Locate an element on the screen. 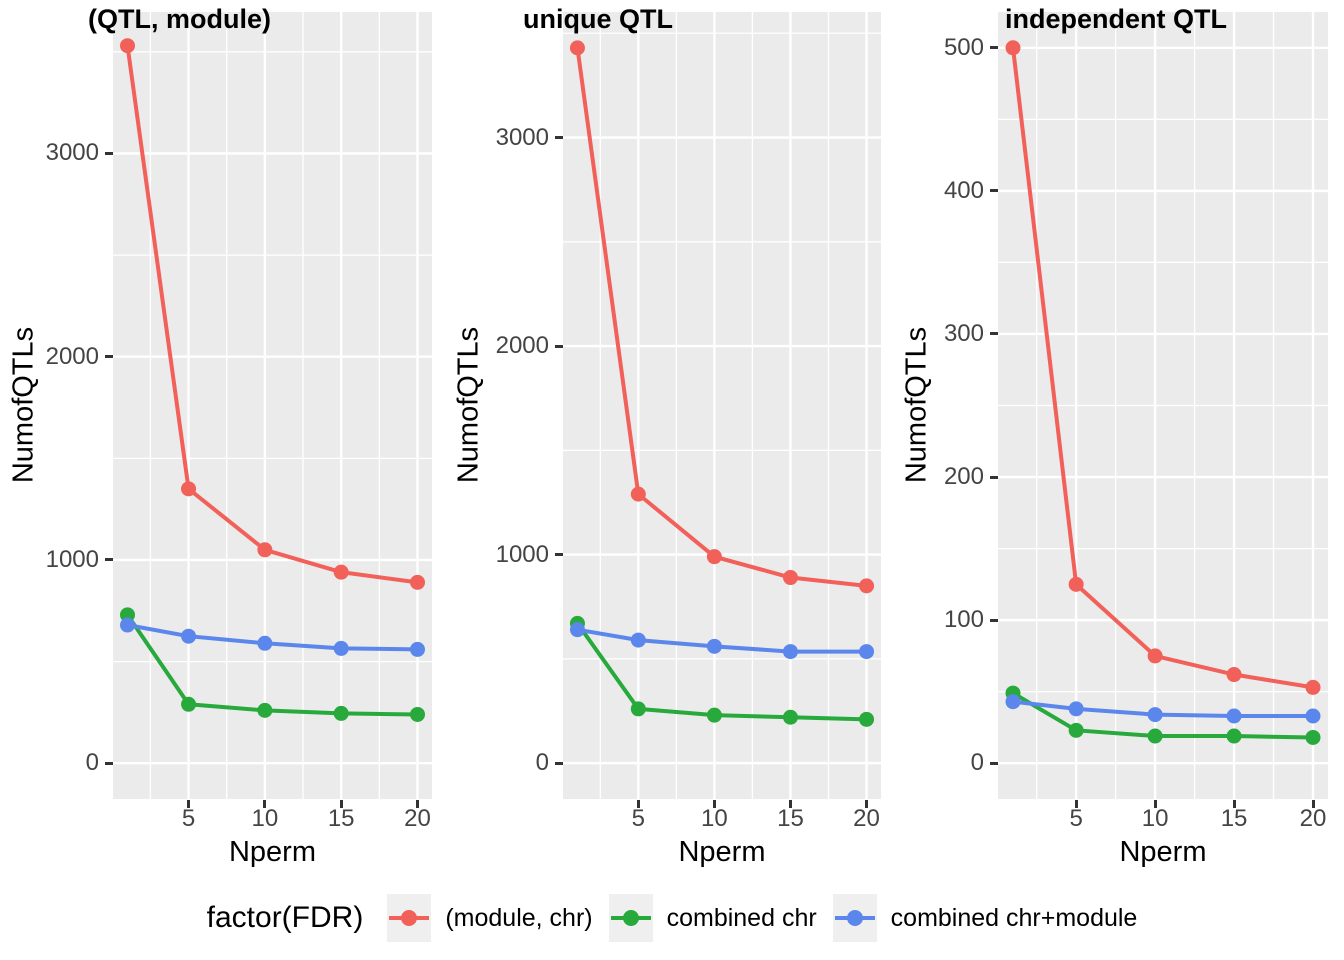 The width and height of the screenshot is (1344, 960). legend-label: (module, chr) is located at coordinates (519, 917).